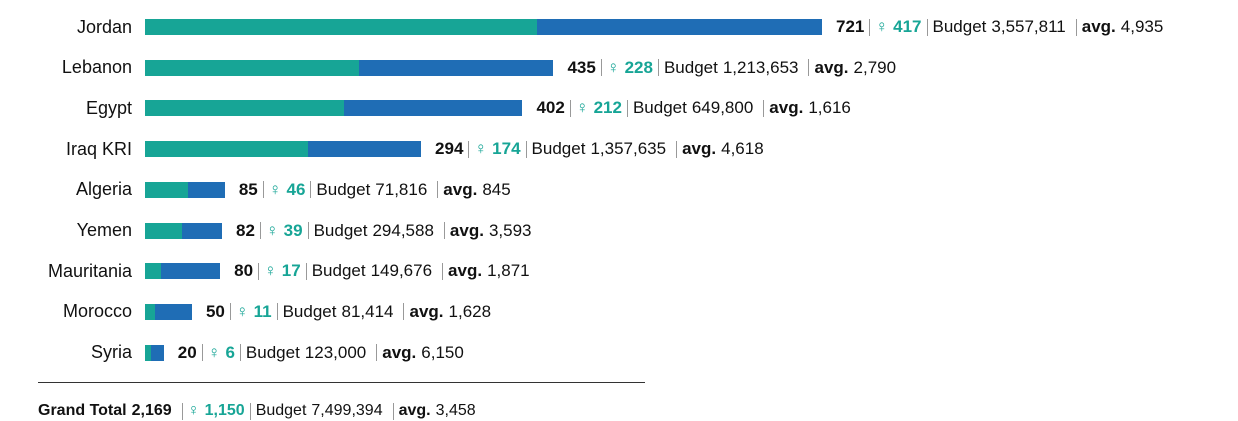  I want to click on budget-value: 294,588, so click(403, 230).